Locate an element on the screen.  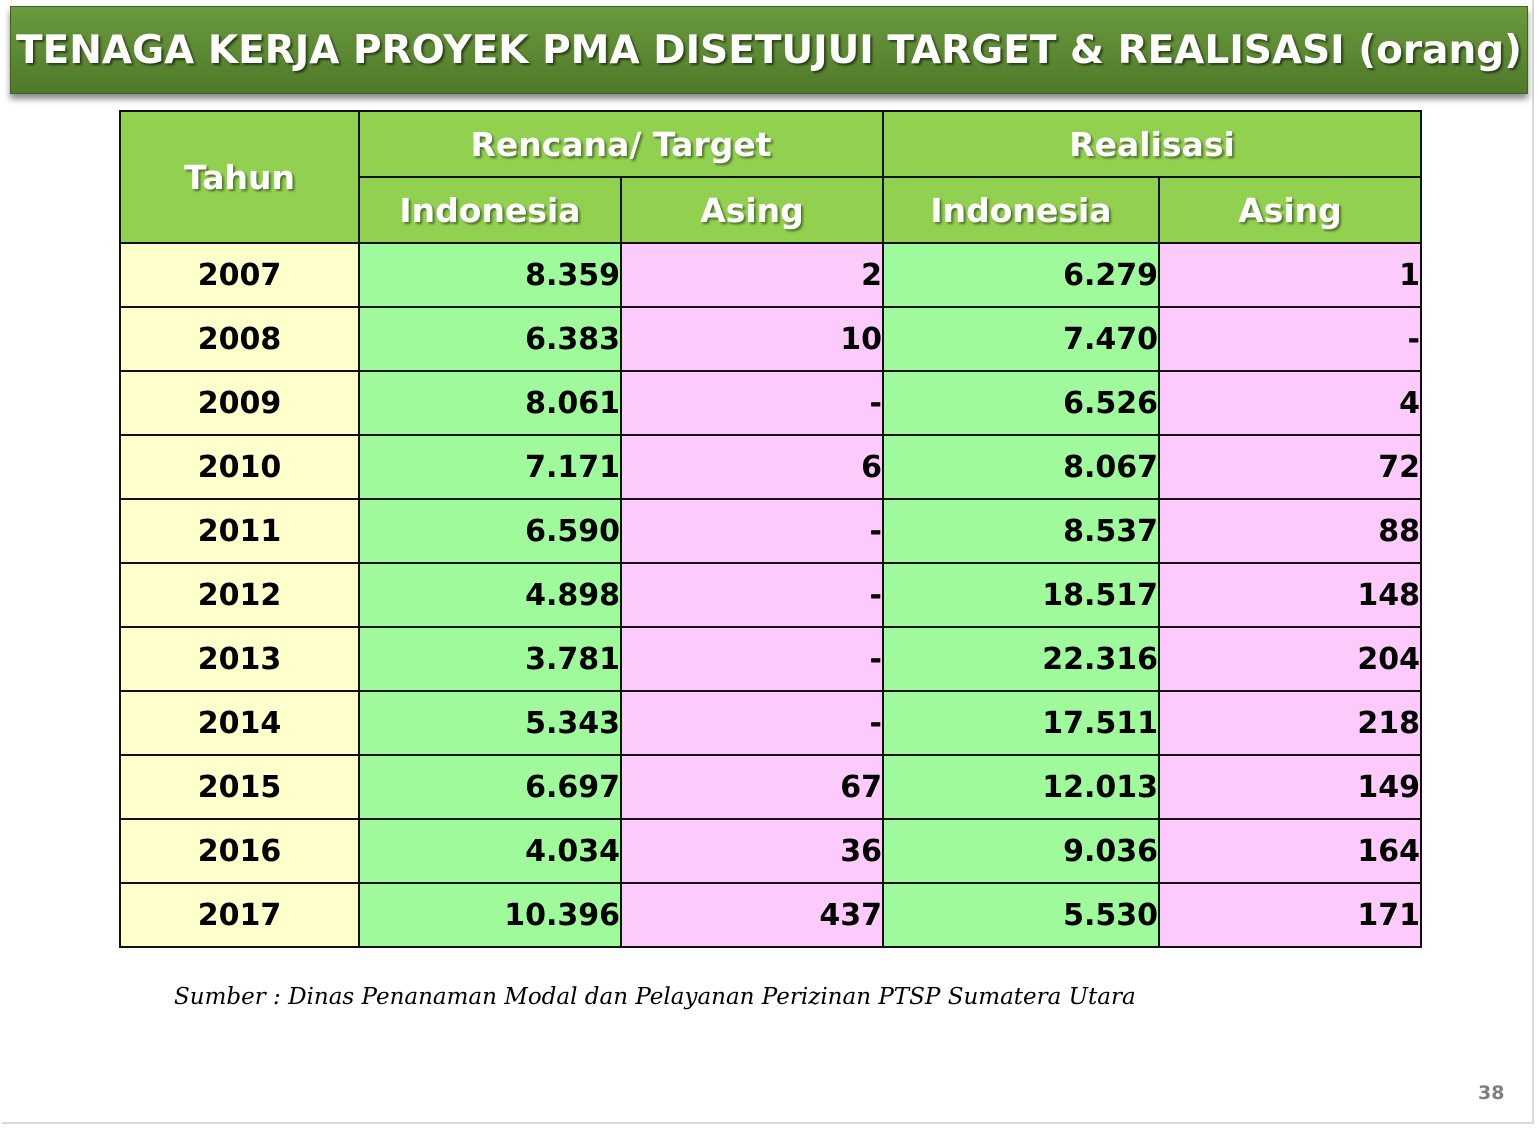
table-row: 2015 6.697 67 12.013 149 is located at coordinates (770, 787).